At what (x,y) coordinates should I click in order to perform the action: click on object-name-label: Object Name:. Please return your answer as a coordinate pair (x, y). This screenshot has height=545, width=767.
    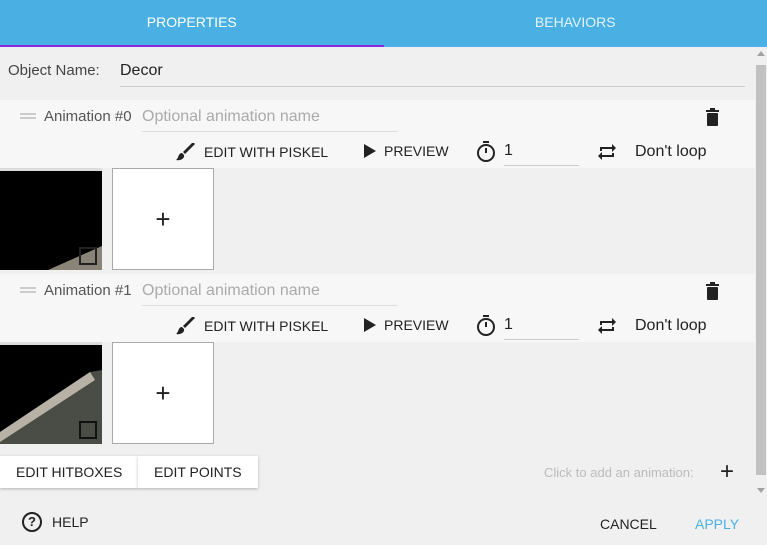
    Looking at the image, I should click on (54, 70).